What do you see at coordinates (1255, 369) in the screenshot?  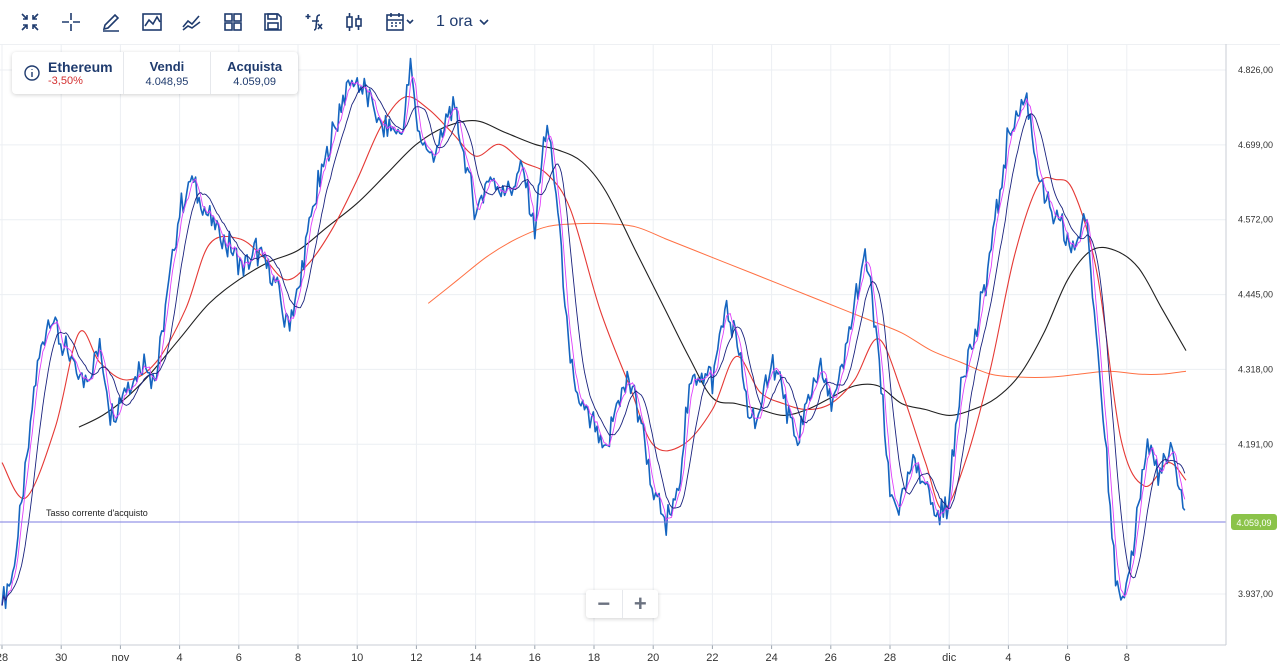 I see `y-tick-label: 4.318,00` at bounding box center [1255, 369].